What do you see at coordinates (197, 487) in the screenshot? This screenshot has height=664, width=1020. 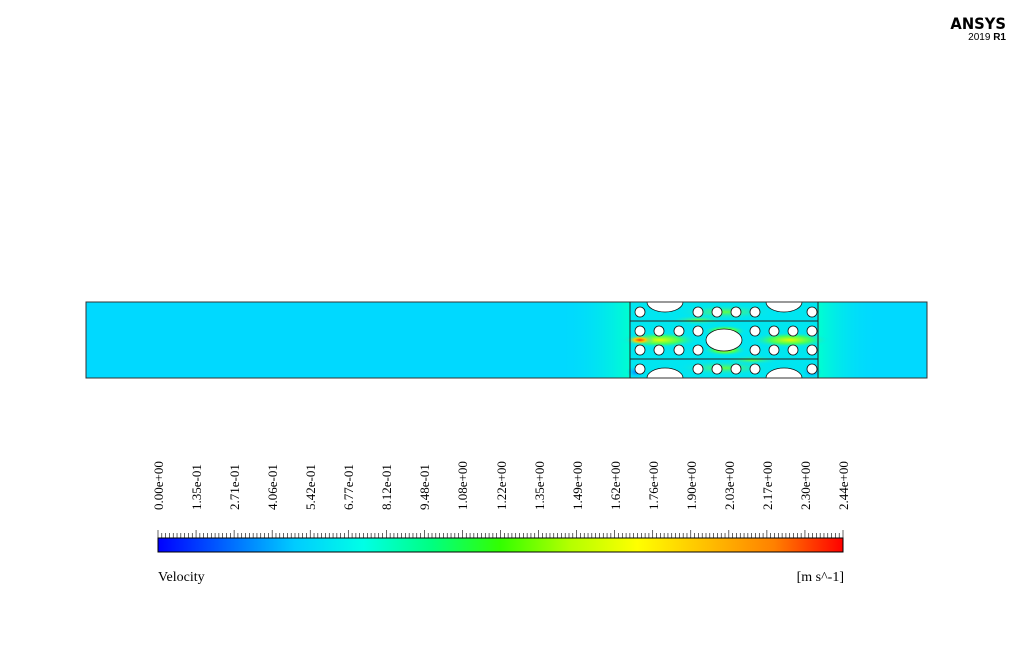 I see `legend-tick-label: 1.35e-01` at bounding box center [197, 487].